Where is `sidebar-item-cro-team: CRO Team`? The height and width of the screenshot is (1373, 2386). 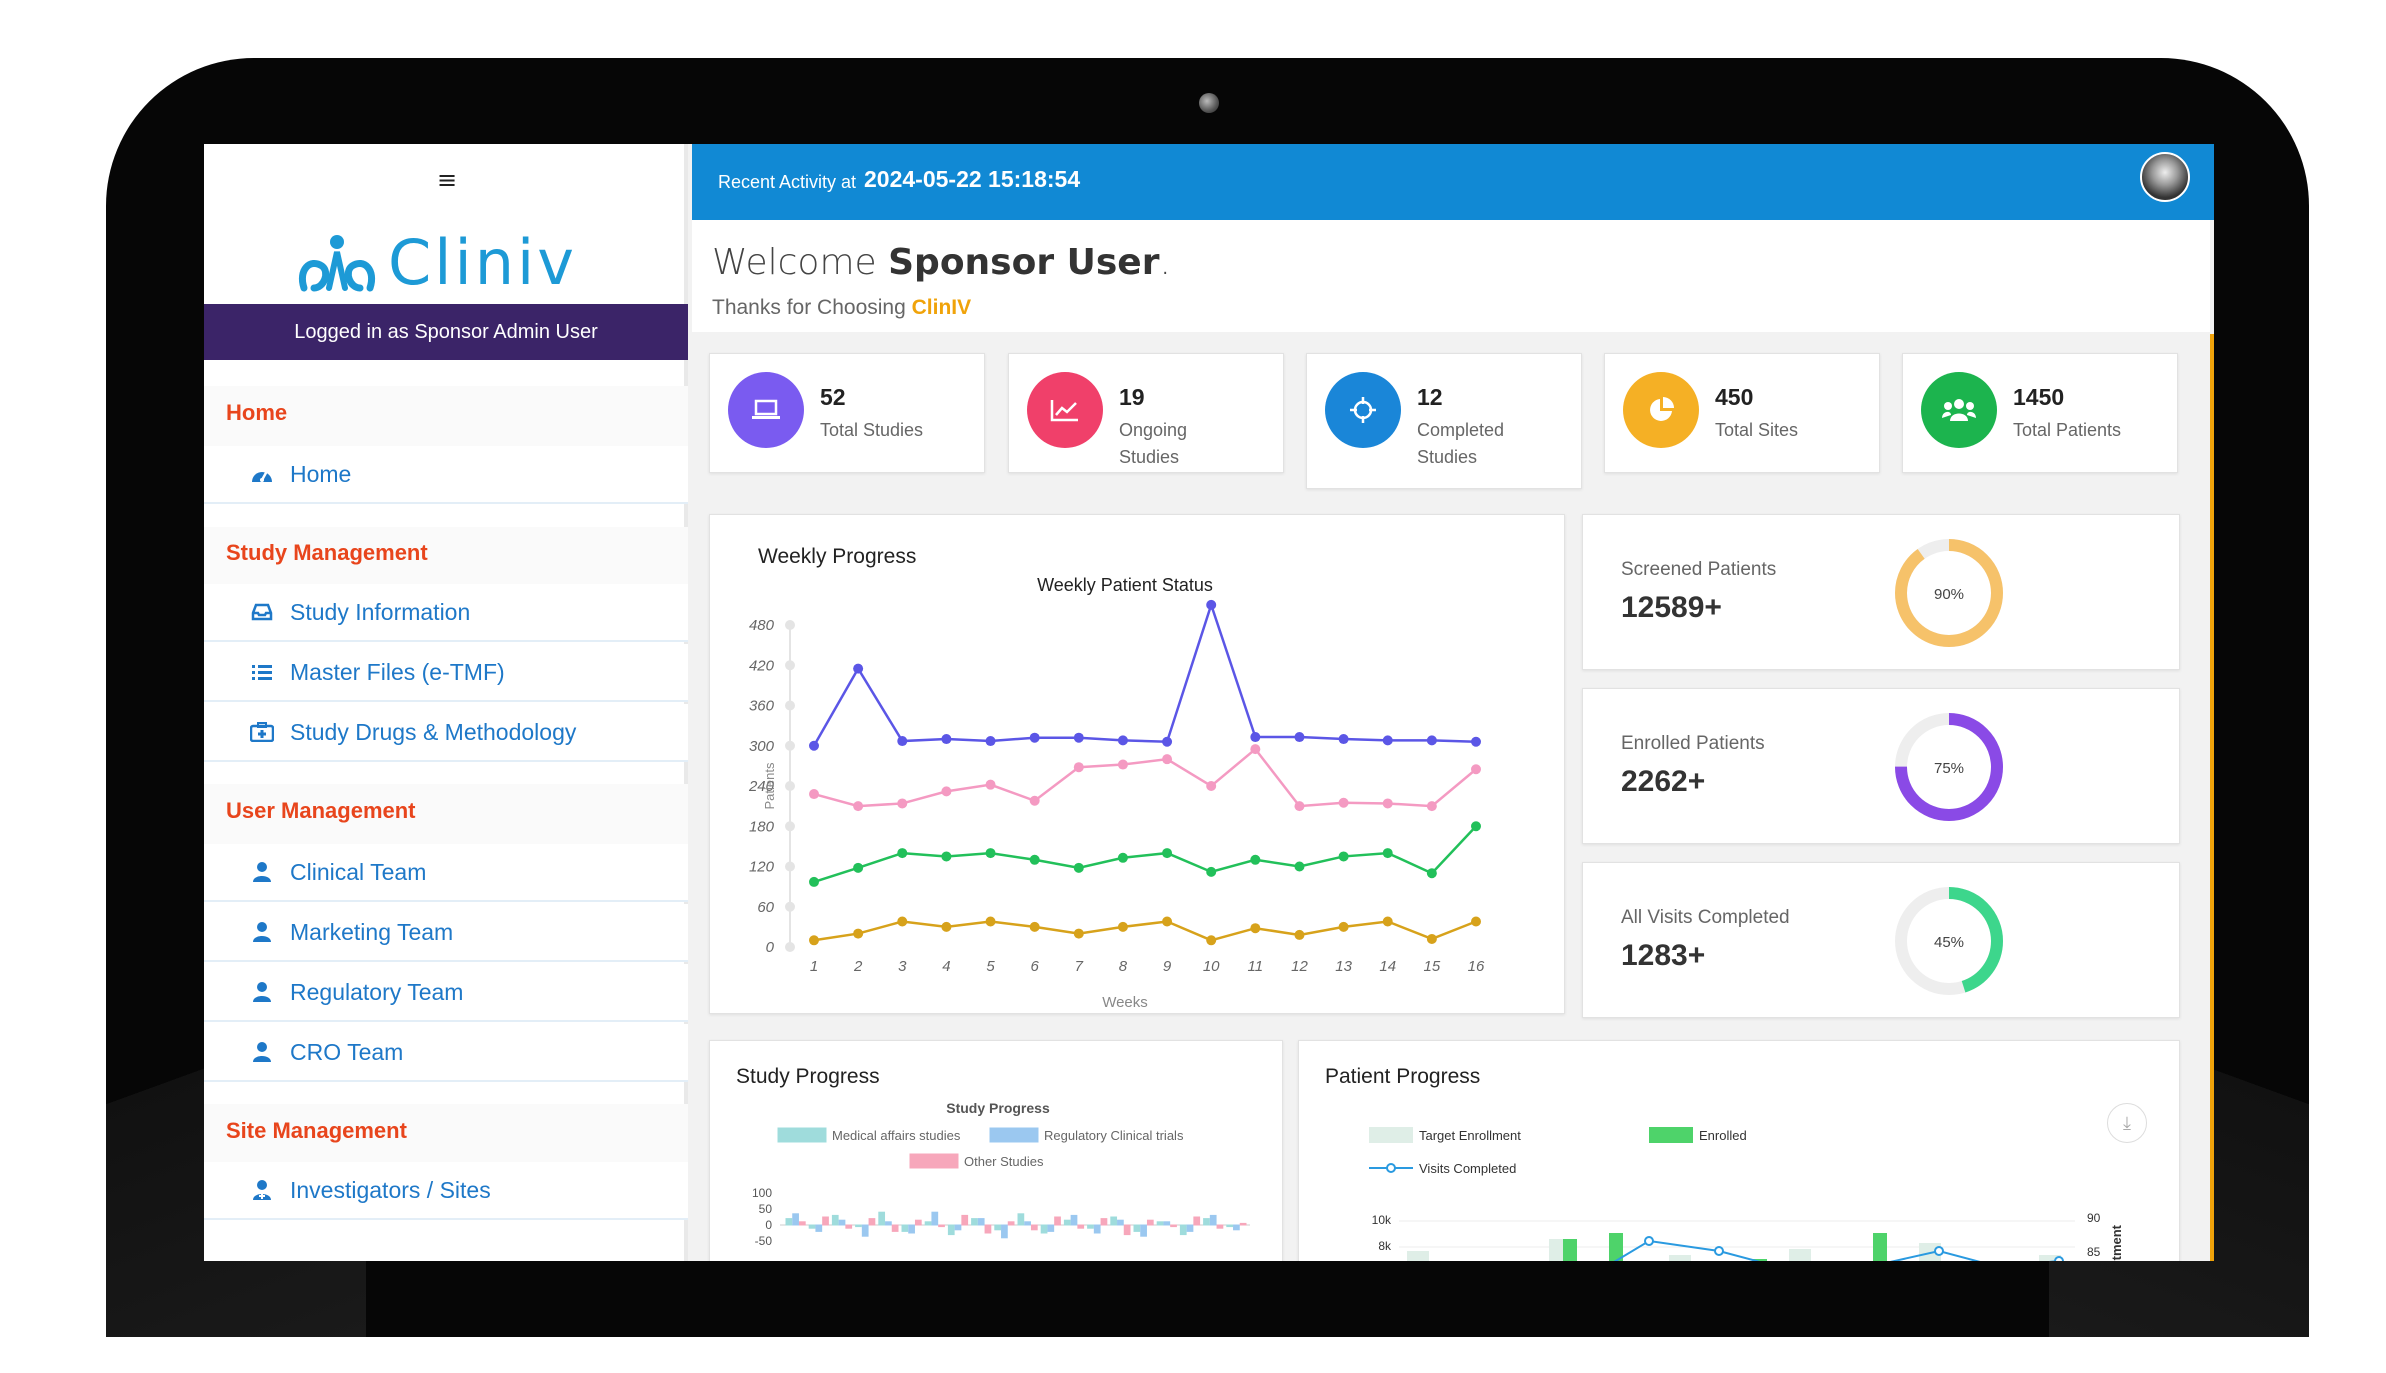
sidebar-item-cro-team: CRO Team is located at coordinates (446, 1053).